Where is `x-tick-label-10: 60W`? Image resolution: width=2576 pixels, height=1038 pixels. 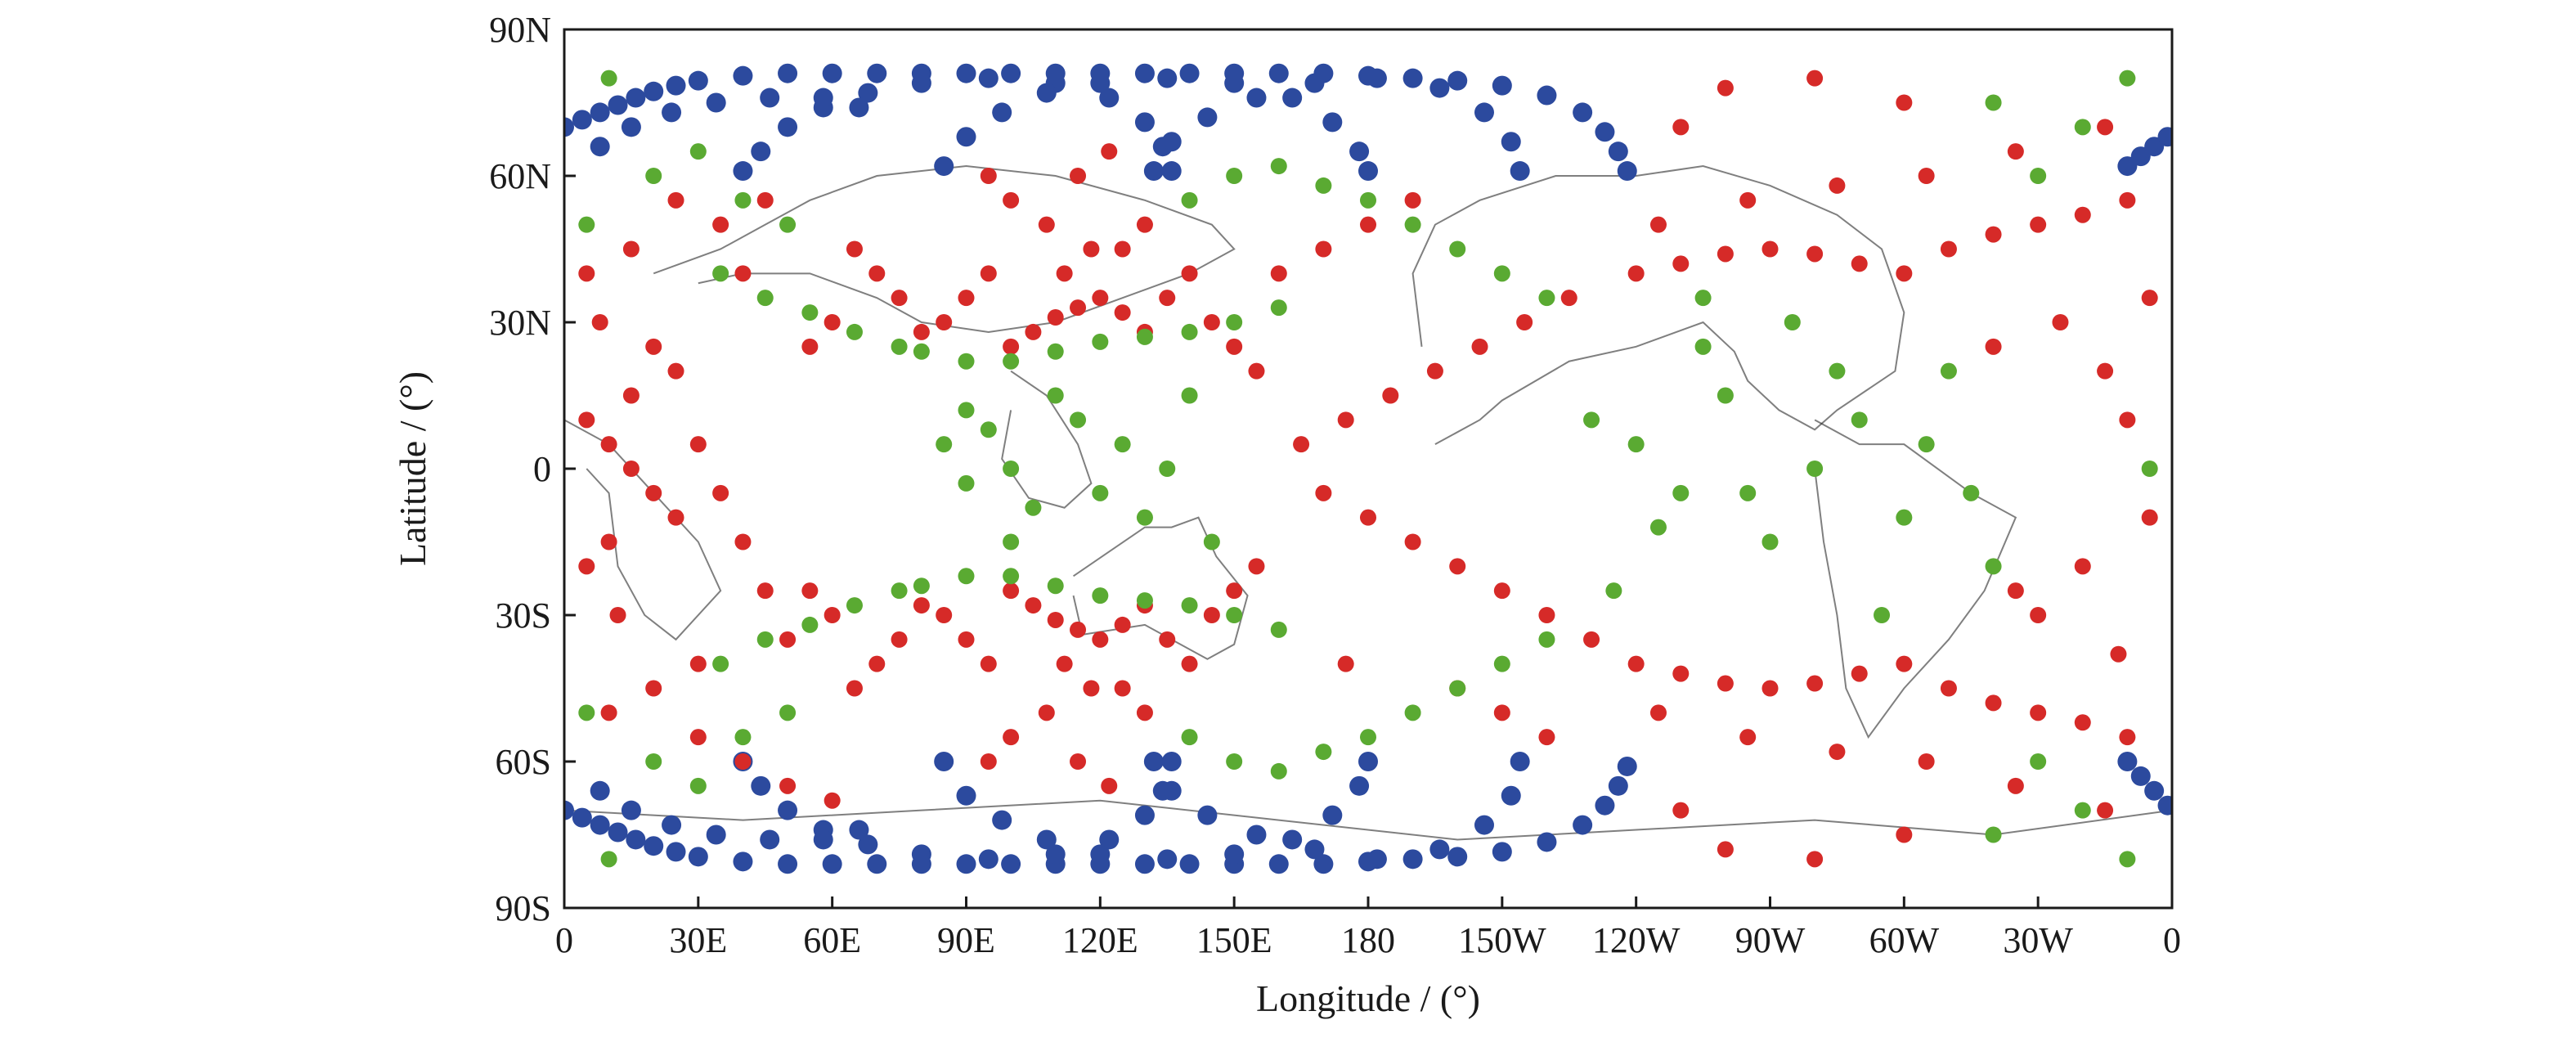
x-tick-label-10: 60W is located at coordinates (1904, 940).